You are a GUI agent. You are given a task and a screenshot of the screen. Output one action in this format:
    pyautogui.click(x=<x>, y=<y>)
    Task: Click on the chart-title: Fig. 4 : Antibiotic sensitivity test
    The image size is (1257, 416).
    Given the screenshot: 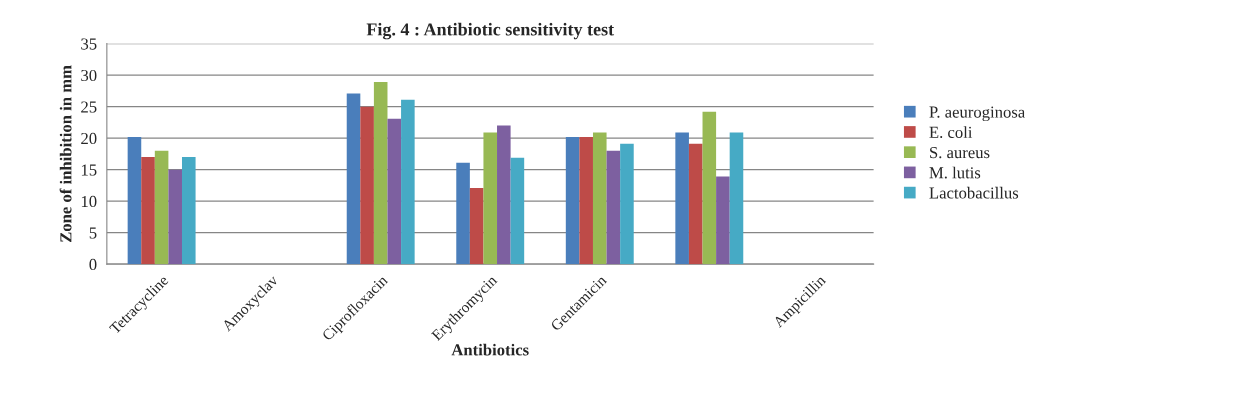 What is the action you would take?
    pyautogui.click(x=490, y=31)
    